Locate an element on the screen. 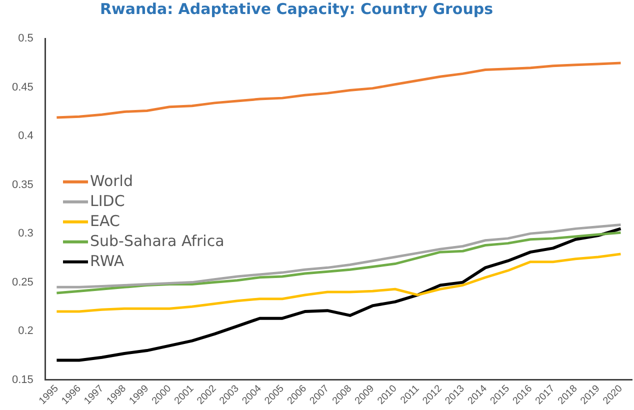 The image size is (634, 410). y-tick-label: 0.45 is located at coordinates (23, 87).